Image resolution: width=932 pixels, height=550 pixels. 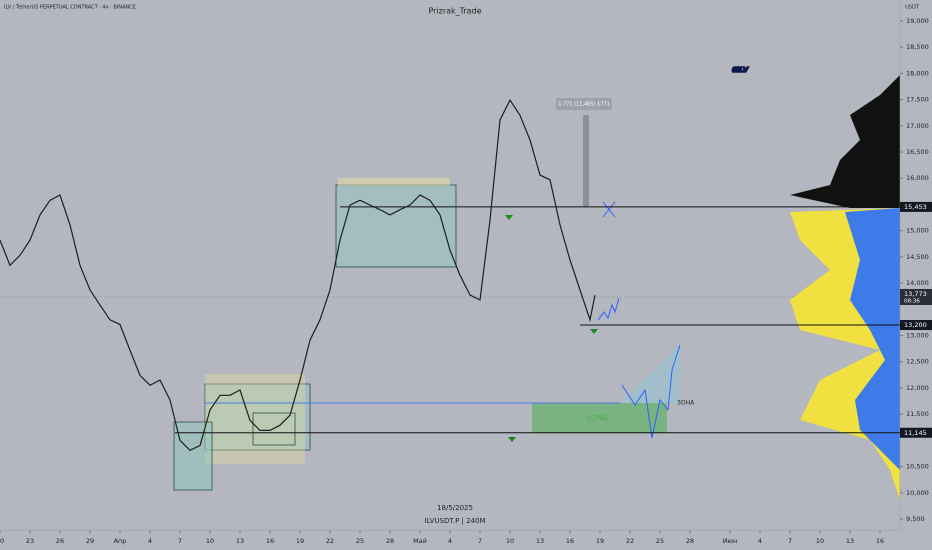 I want to click on y-tick-label: 9,500, so click(x=915, y=519).